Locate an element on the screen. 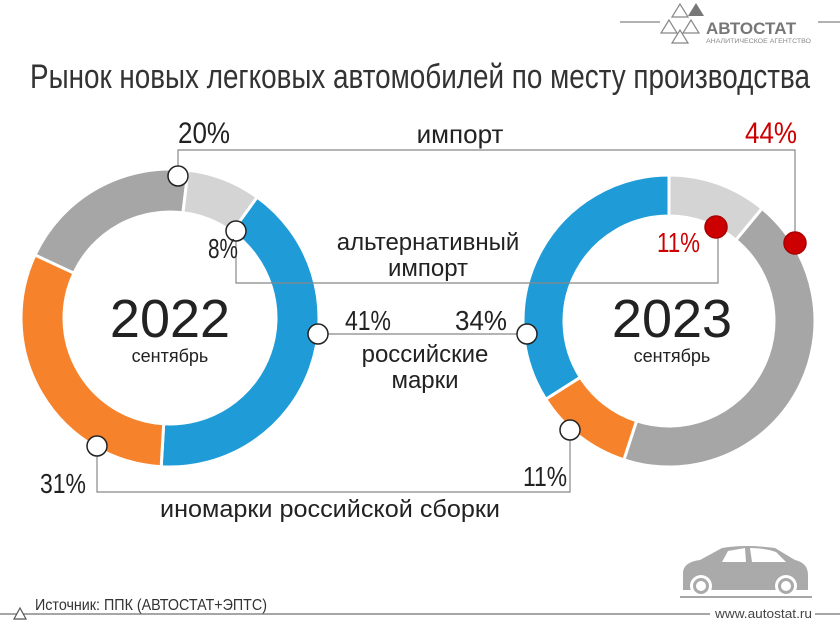  marker-2022-russian is located at coordinates (318, 334).